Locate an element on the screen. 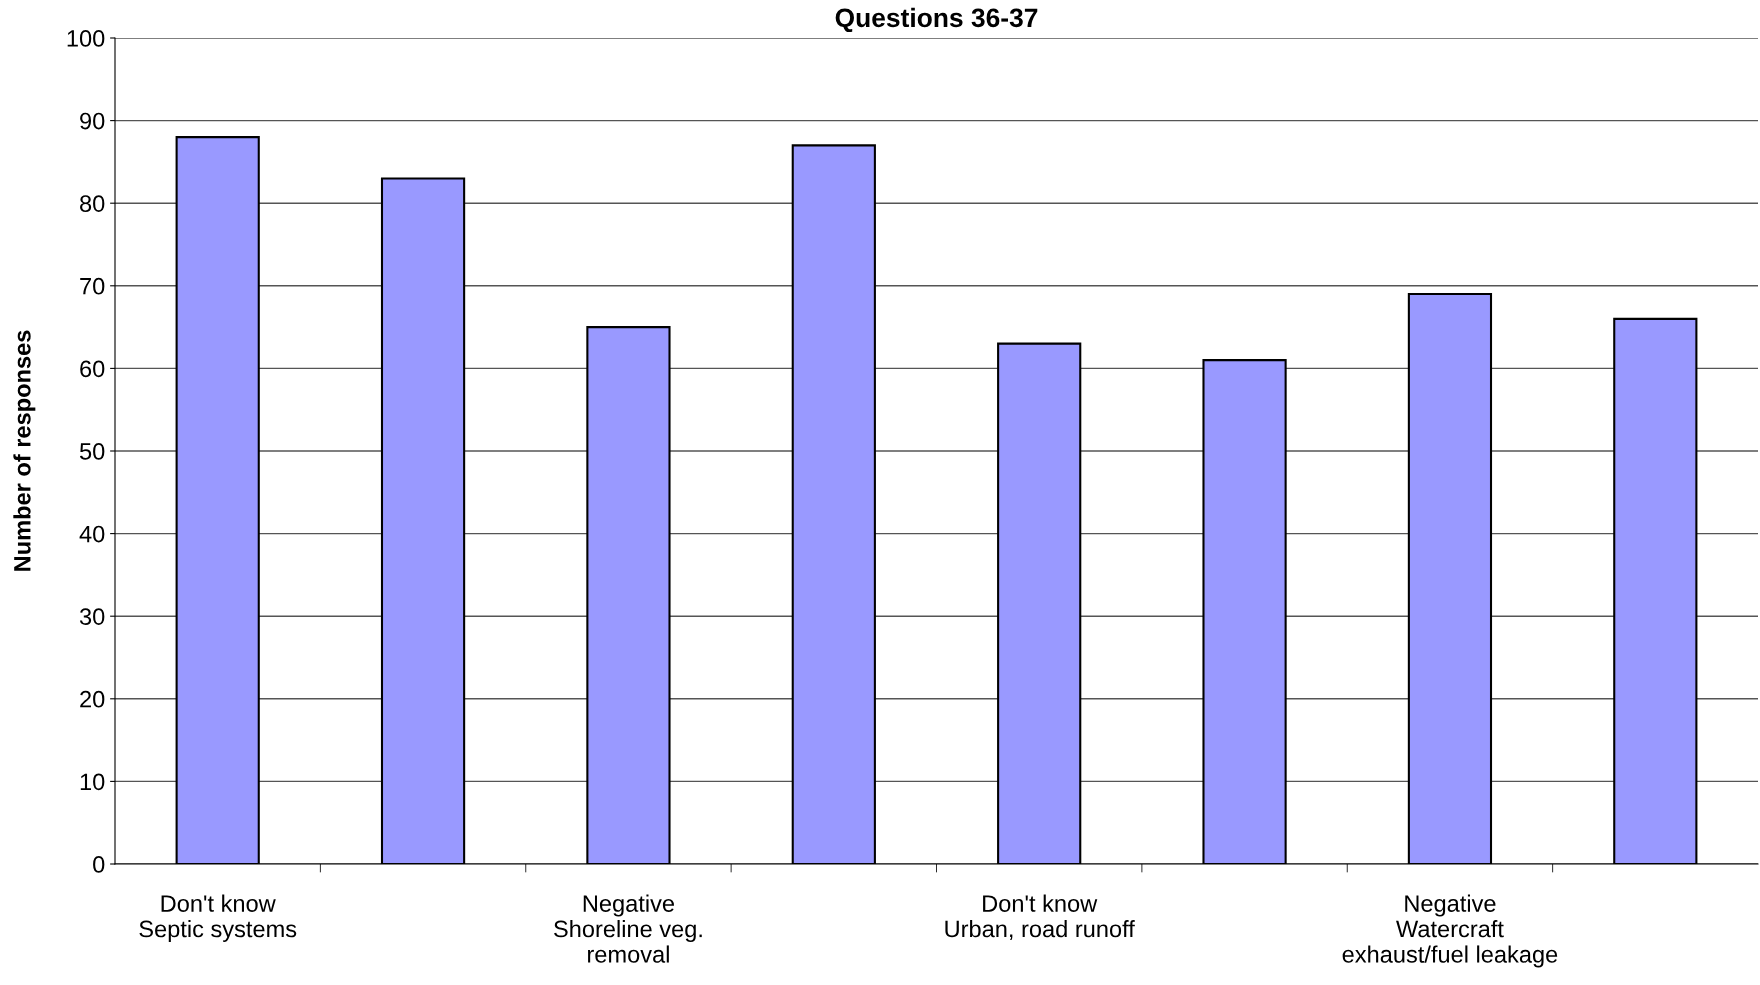  y-tick-label: 100 is located at coordinates (86, 38).